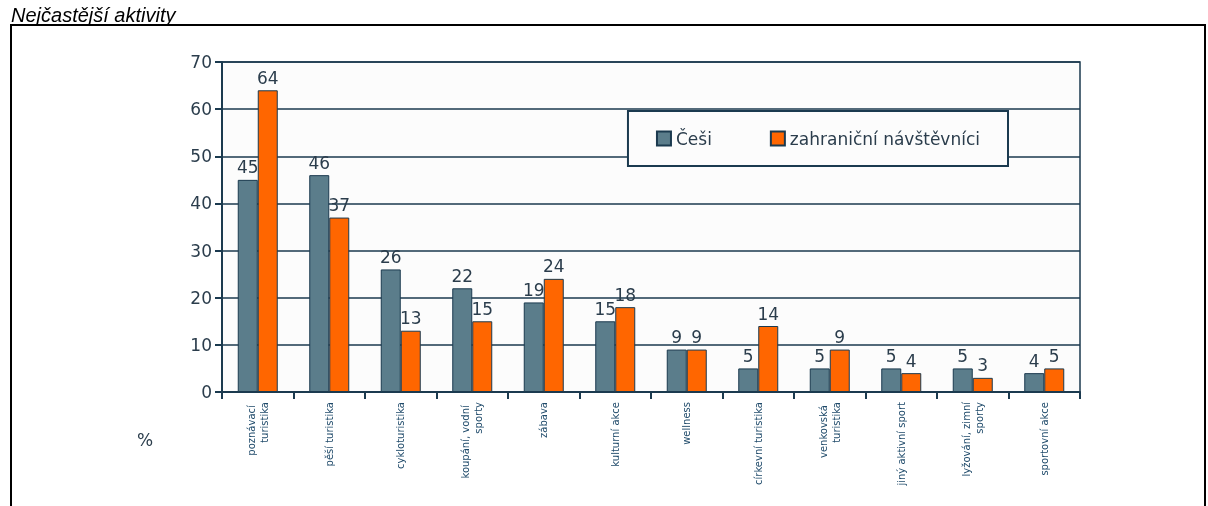 The width and height of the screenshot is (1208, 506). Describe the element at coordinates (201, 344) in the screenshot. I see `y-tick-label: 10` at that location.